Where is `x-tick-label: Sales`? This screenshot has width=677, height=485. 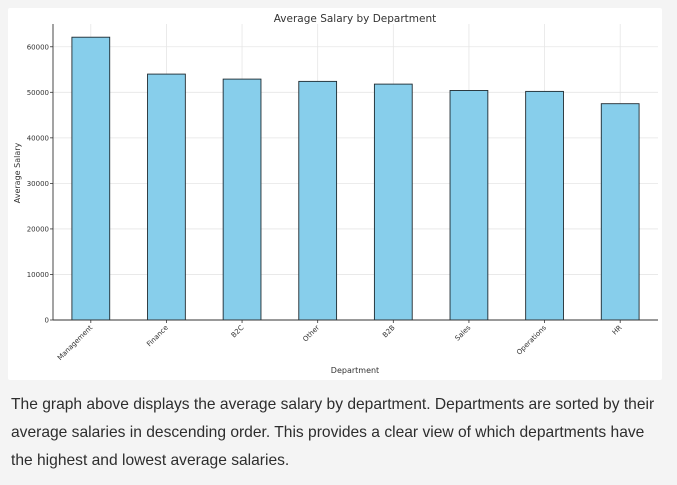 x-tick-label: Sales is located at coordinates (463, 333).